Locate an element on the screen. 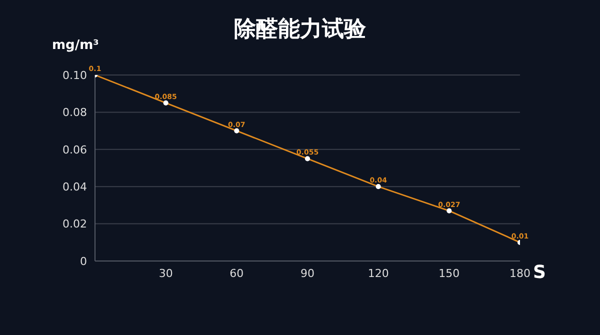 This screenshot has width=600, height=335. x-tick-label: 30 is located at coordinates (165, 273).